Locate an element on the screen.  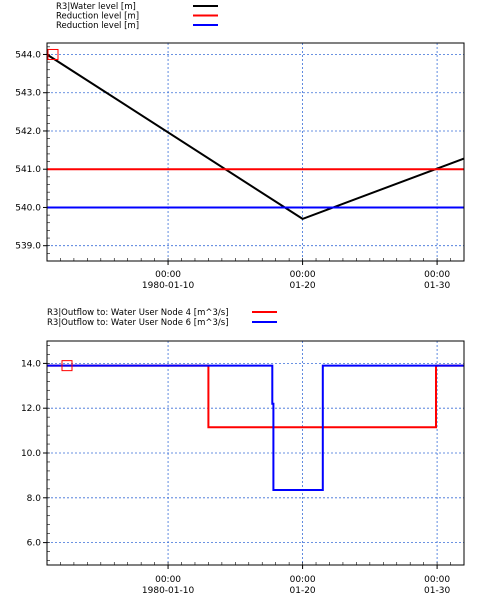
y-tick-label: 6.0 is located at coordinates (34, 544).